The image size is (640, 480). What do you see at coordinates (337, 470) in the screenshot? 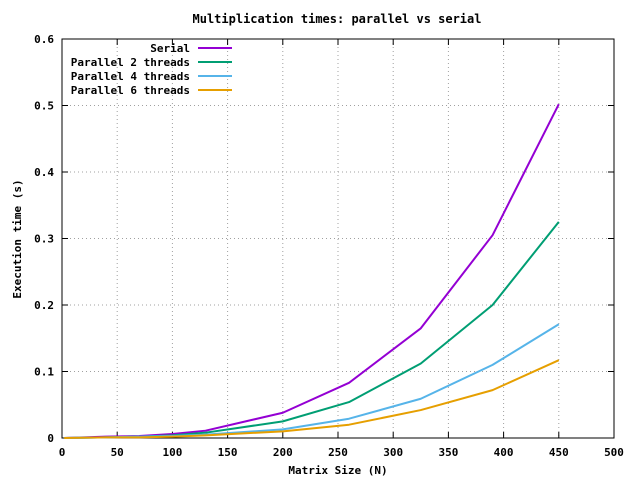
I see `x-axis-label: Matrix Size (N)` at bounding box center [337, 470].